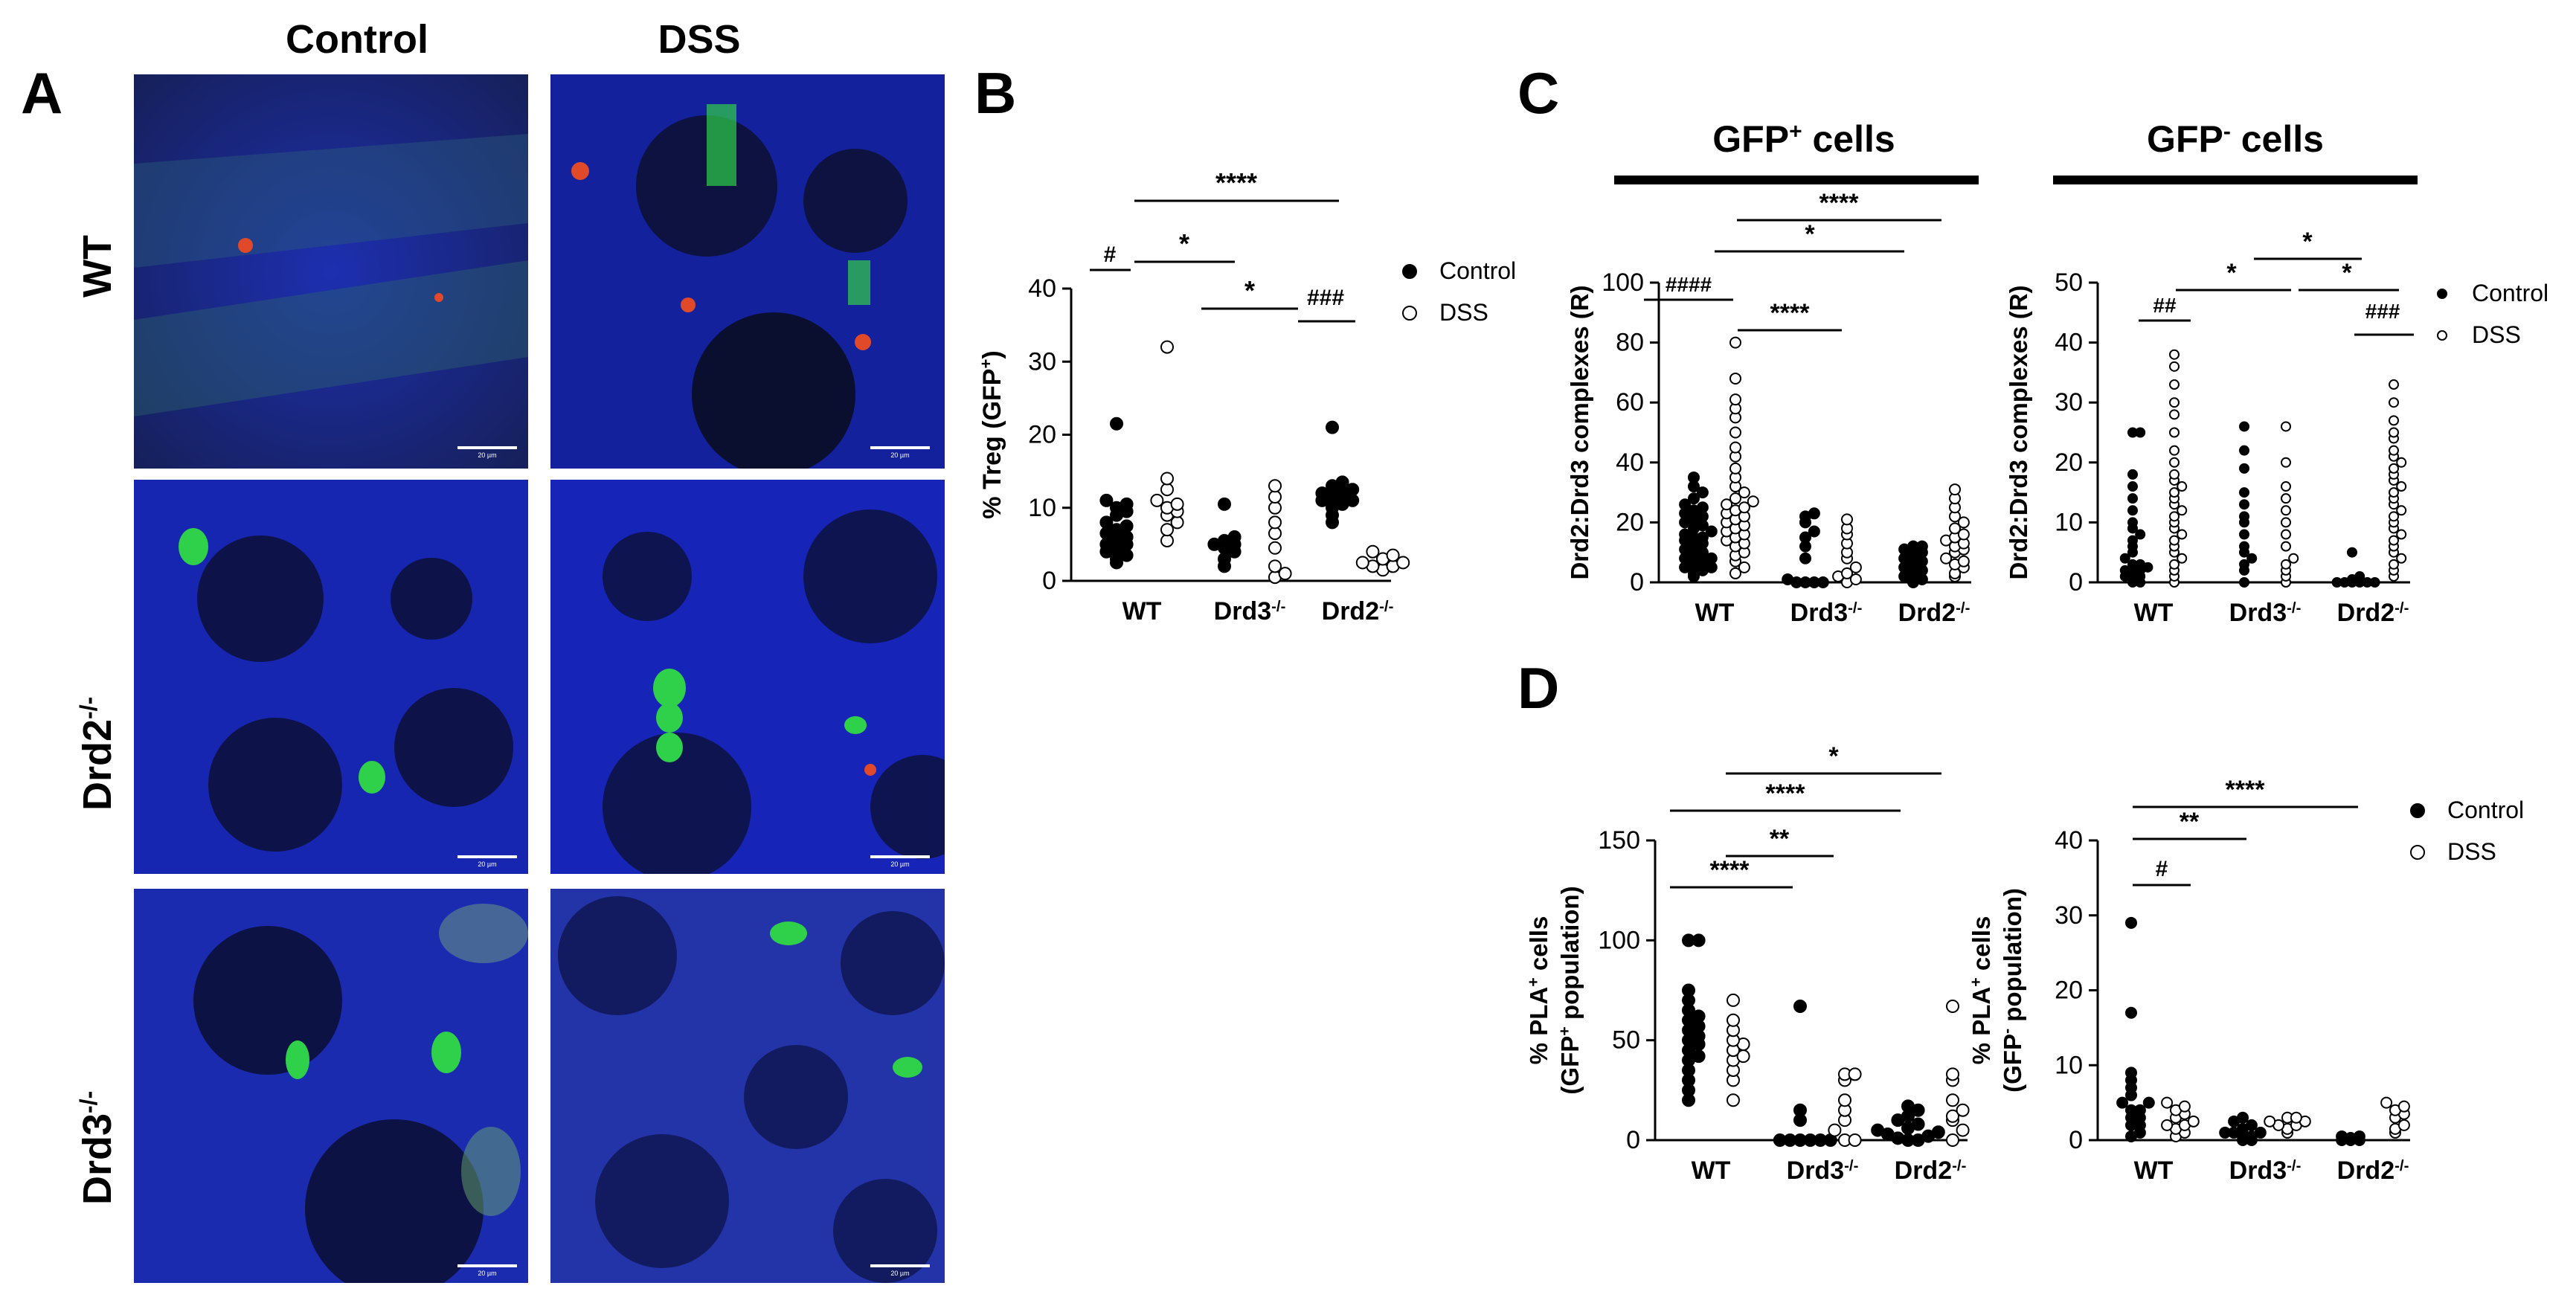 The height and width of the screenshot is (1306, 2576). Describe the element at coordinates (1630, 402) in the screenshot. I see `y-tick-label: 60` at that location.